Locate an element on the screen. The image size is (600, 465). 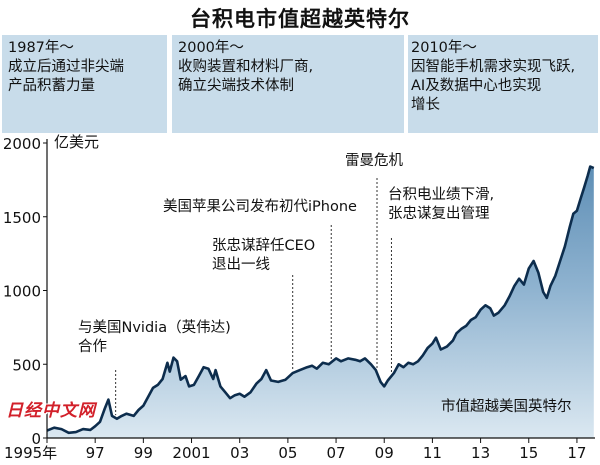
annotation-surpass-intel: 市值超越美国英特尔 is located at coordinates (506, 407).